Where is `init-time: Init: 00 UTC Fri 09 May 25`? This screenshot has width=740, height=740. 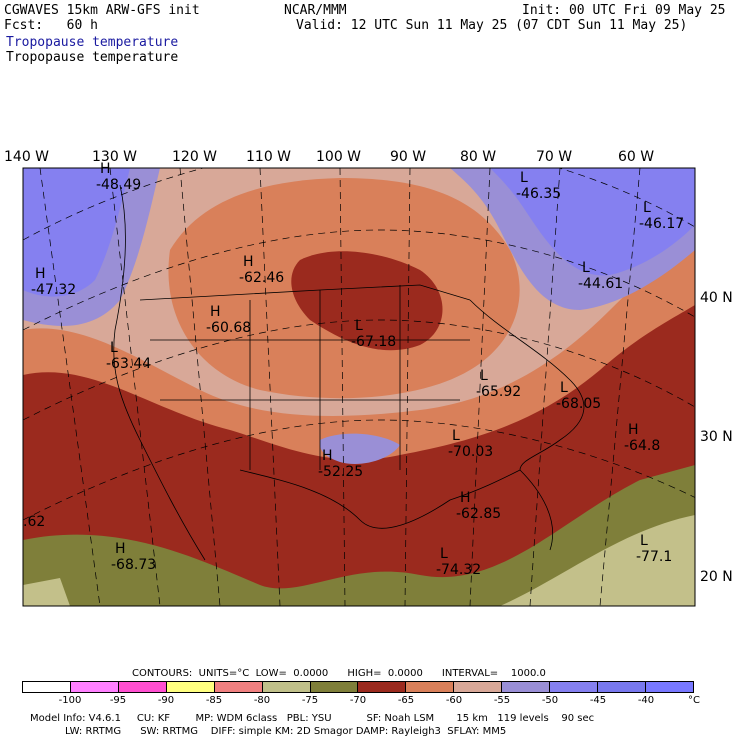 init-time: Init: 00 UTC Fri 09 May 25 is located at coordinates (624, 10).